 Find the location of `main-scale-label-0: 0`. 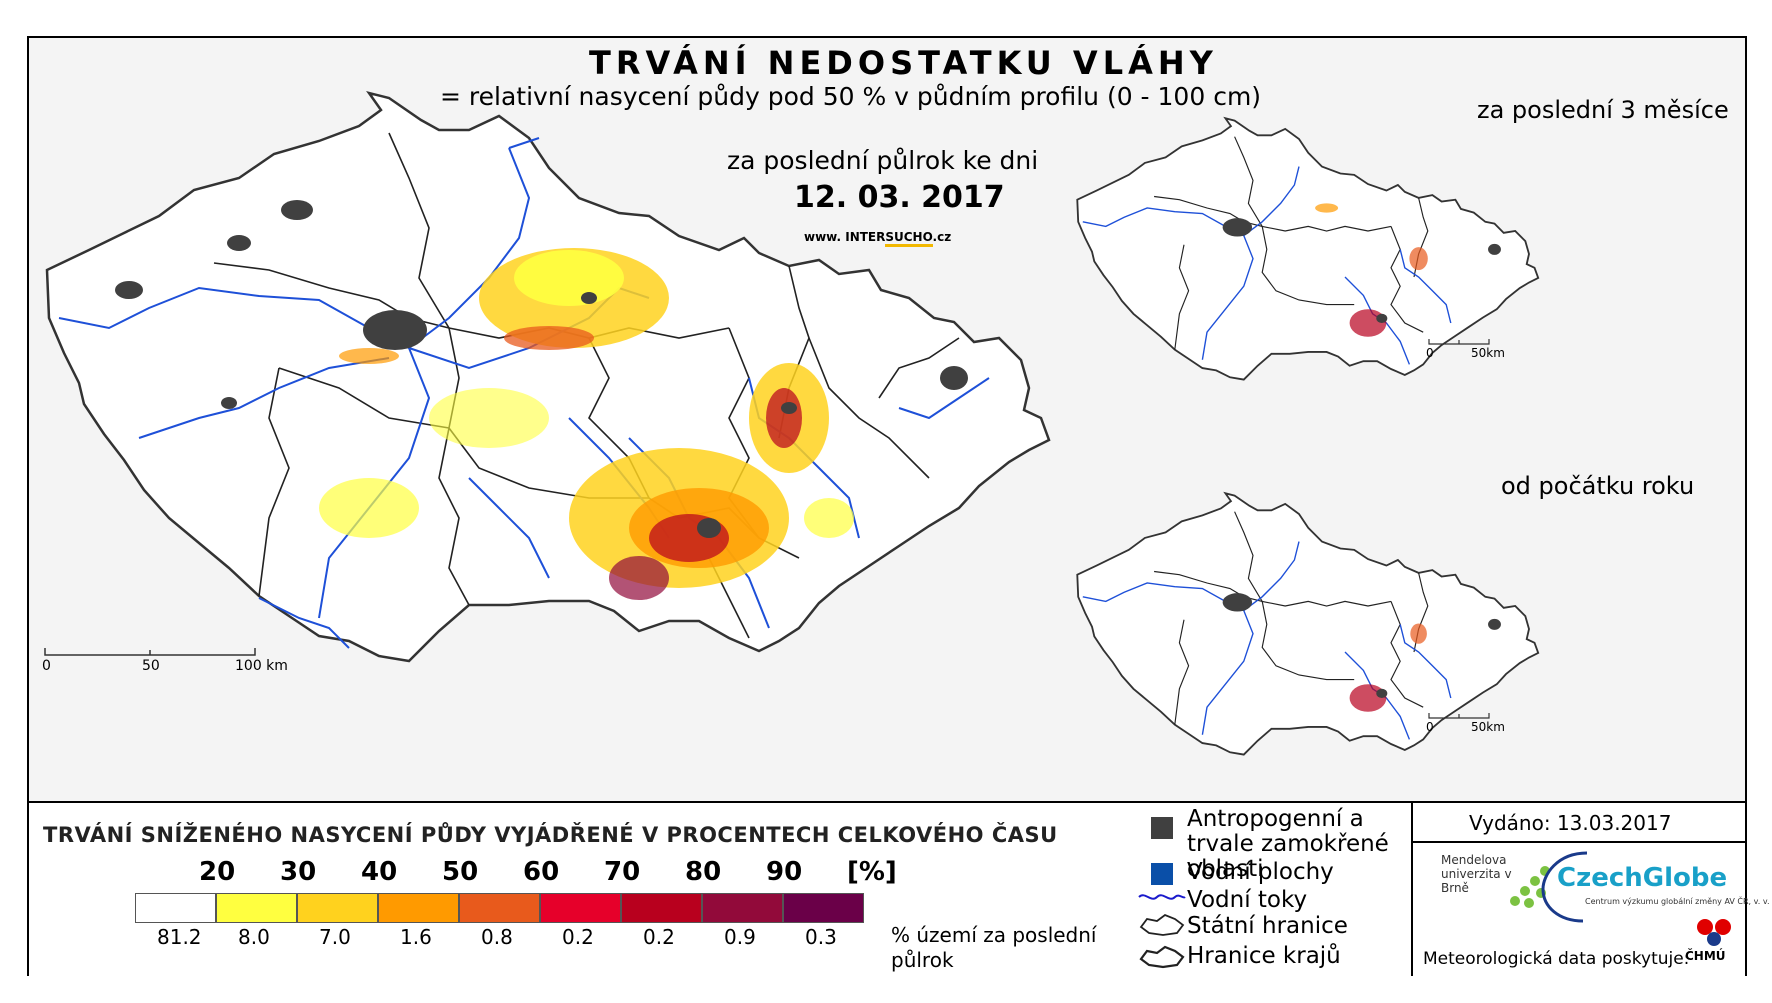

main-scale-label-0: 0 is located at coordinates (46, 666).